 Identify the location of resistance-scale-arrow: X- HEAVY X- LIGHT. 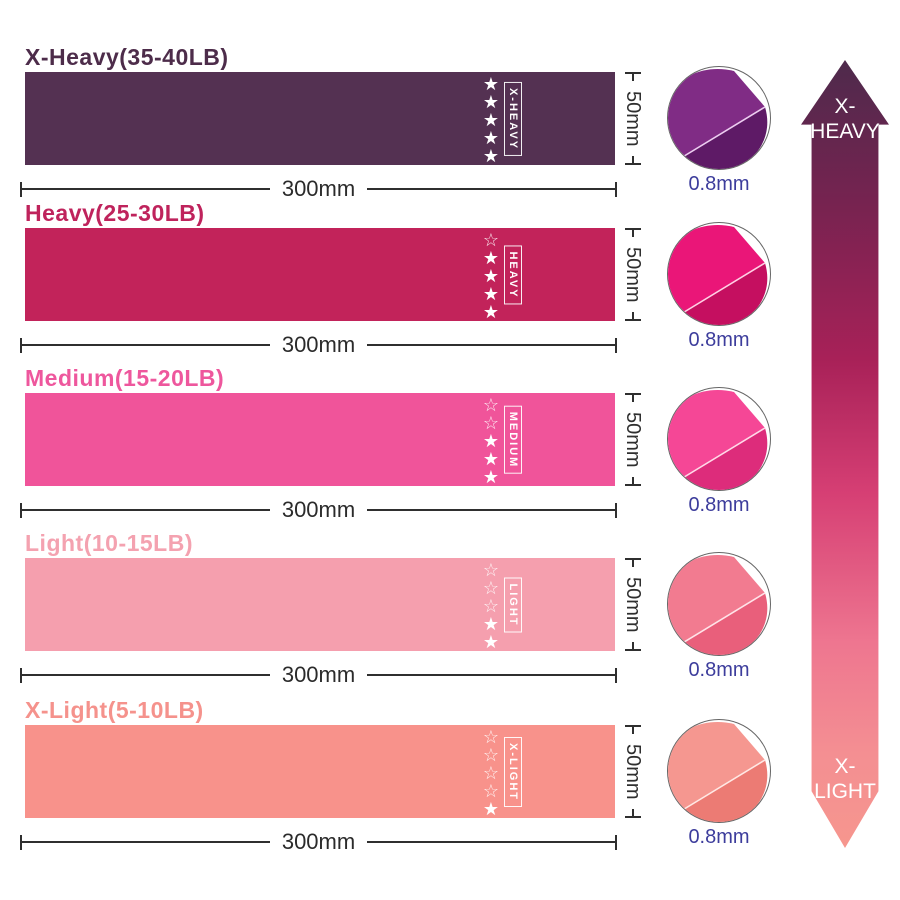
(845, 454).